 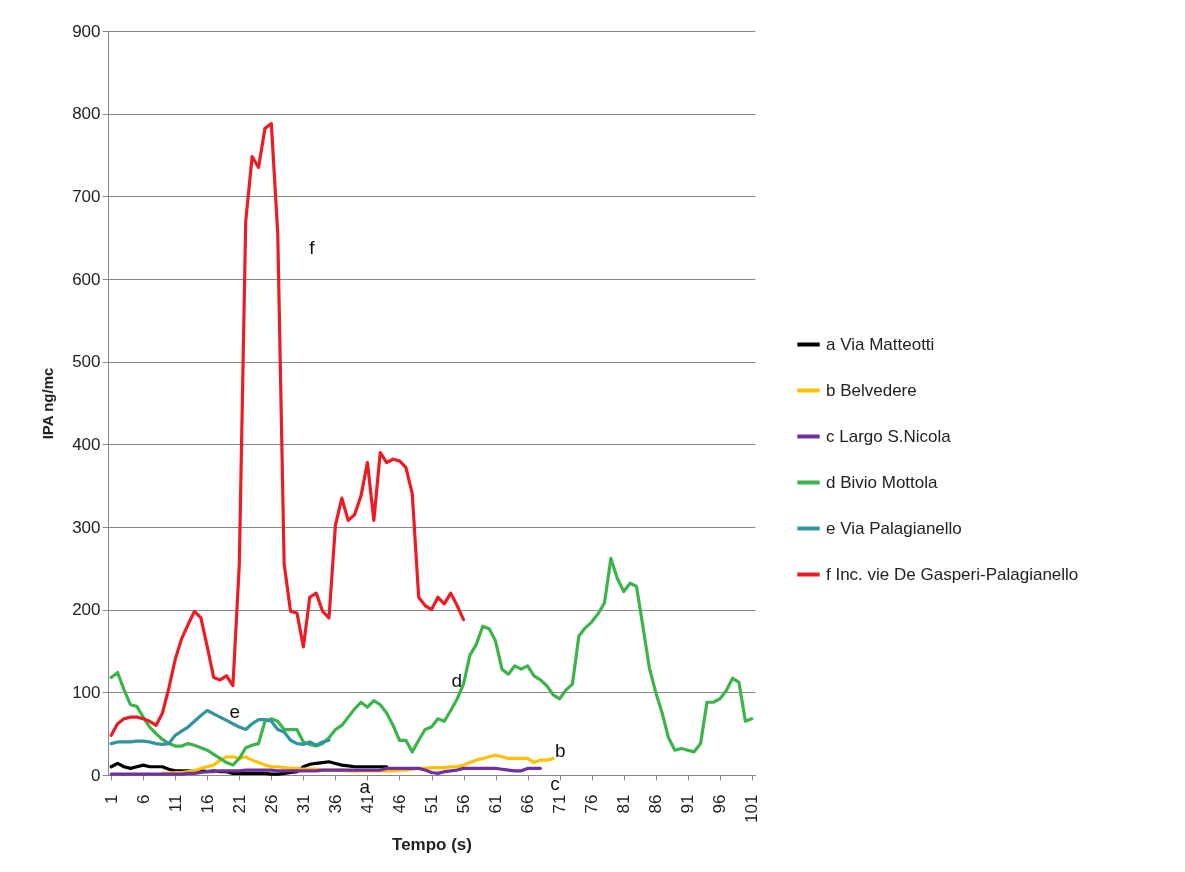 I want to click on x-tick-label: 76, so click(x=592, y=804).